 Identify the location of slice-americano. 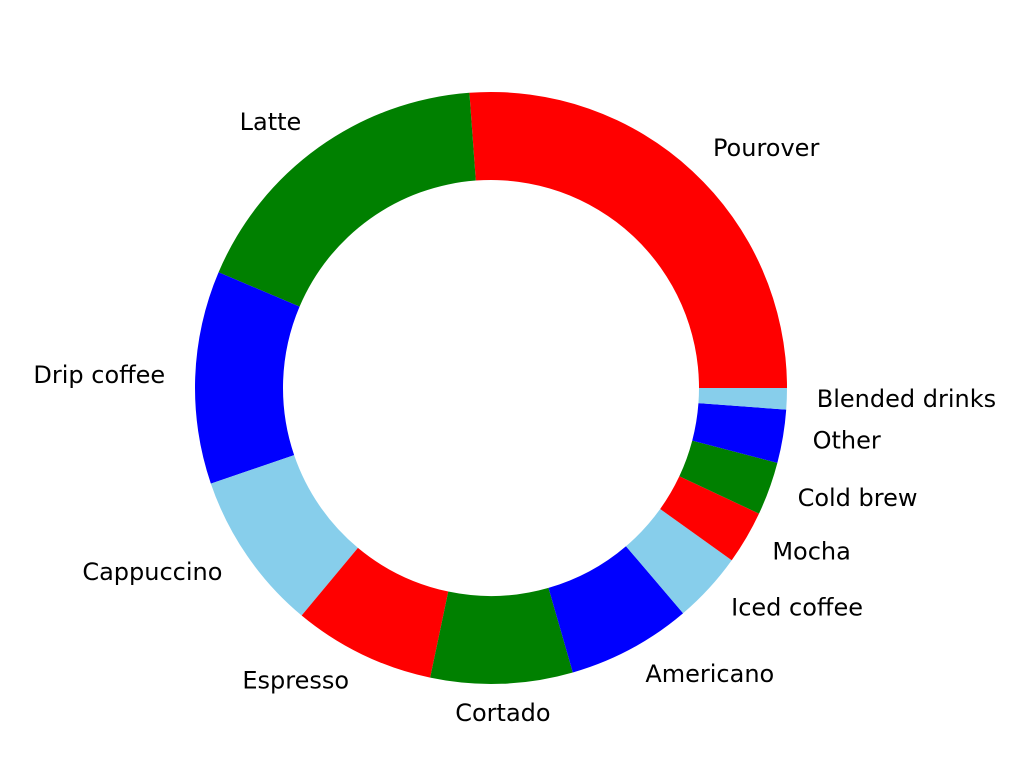
(616, 609).